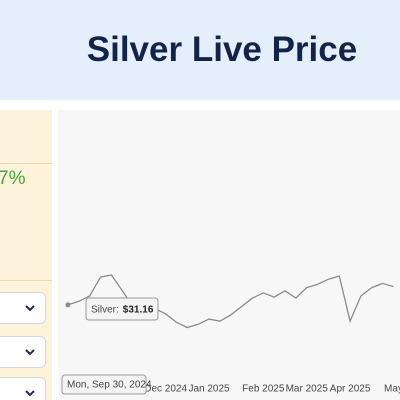 The width and height of the screenshot is (400, 400). What do you see at coordinates (105, 309) in the screenshot?
I see `tooltip-label: Silver:` at bounding box center [105, 309].